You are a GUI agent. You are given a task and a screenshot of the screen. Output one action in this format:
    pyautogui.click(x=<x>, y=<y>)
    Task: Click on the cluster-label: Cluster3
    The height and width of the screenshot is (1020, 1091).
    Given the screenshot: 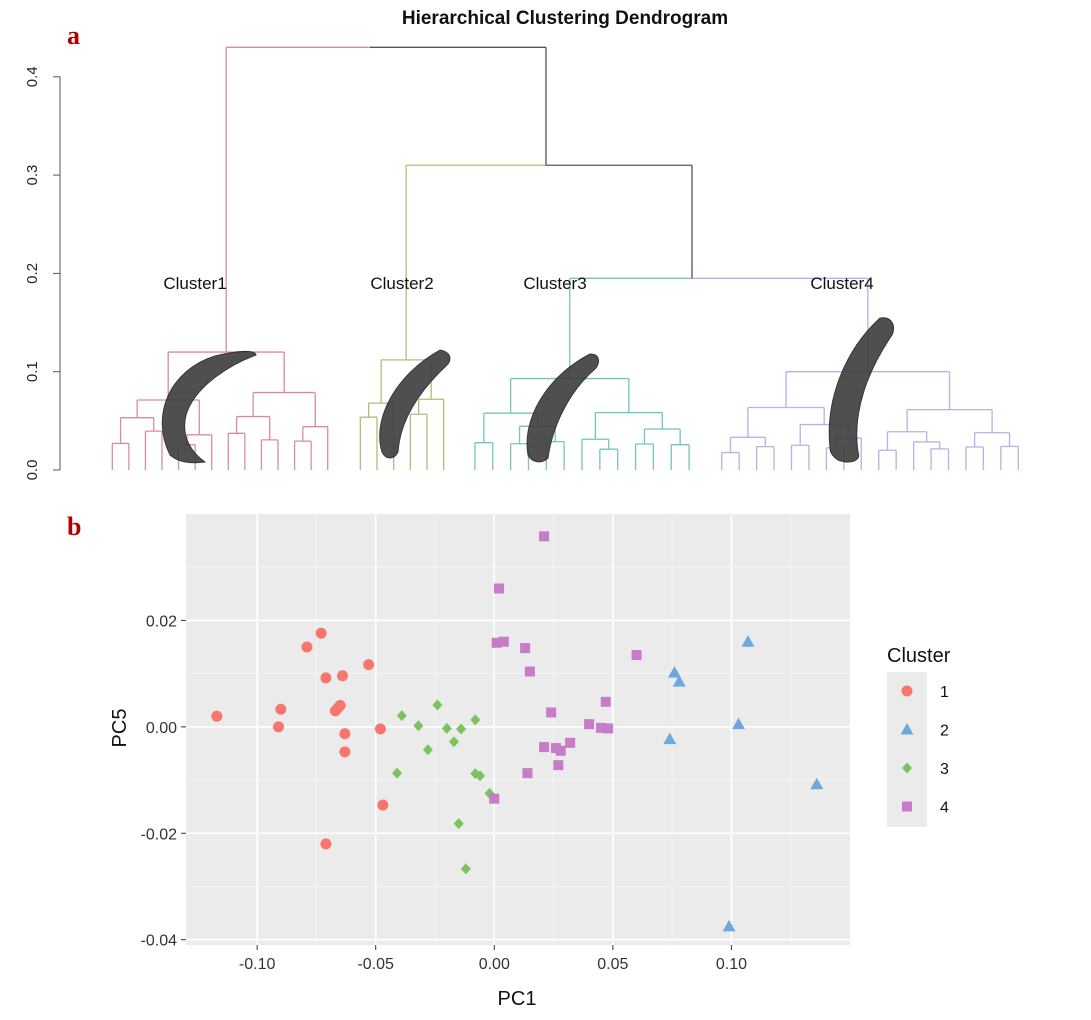 What is the action you would take?
    pyautogui.click(x=554, y=283)
    